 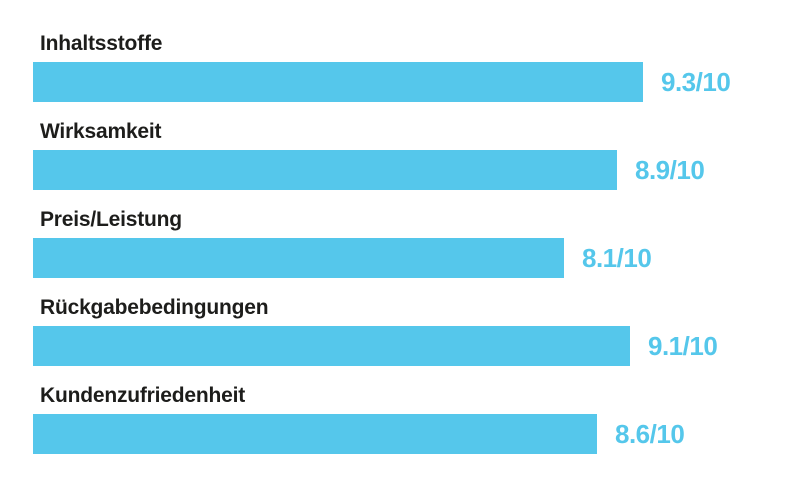 I want to click on bar-line: 8.9/10, so click(x=416, y=170).